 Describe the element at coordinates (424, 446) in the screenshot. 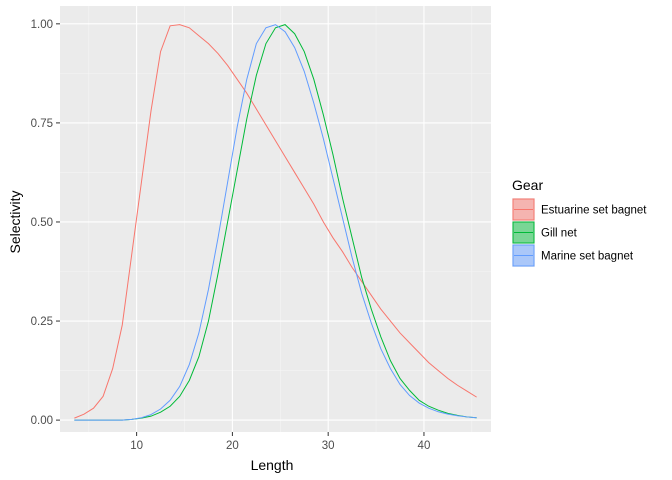

I see `x-tick-label: 40` at that location.